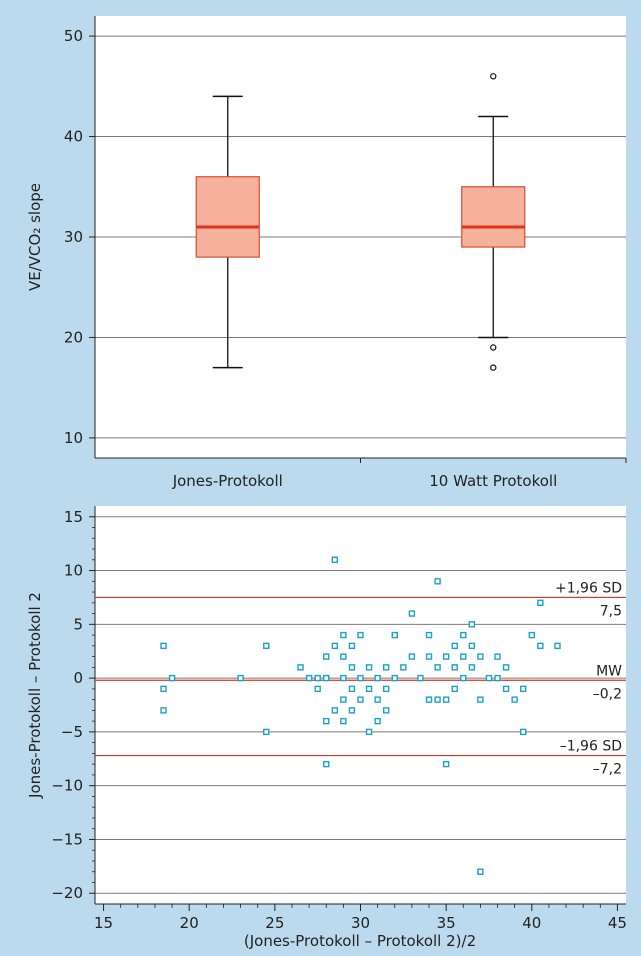  Describe the element at coordinates (67, 893) in the screenshot. I see `scatter-y-tick-label: −20` at that location.